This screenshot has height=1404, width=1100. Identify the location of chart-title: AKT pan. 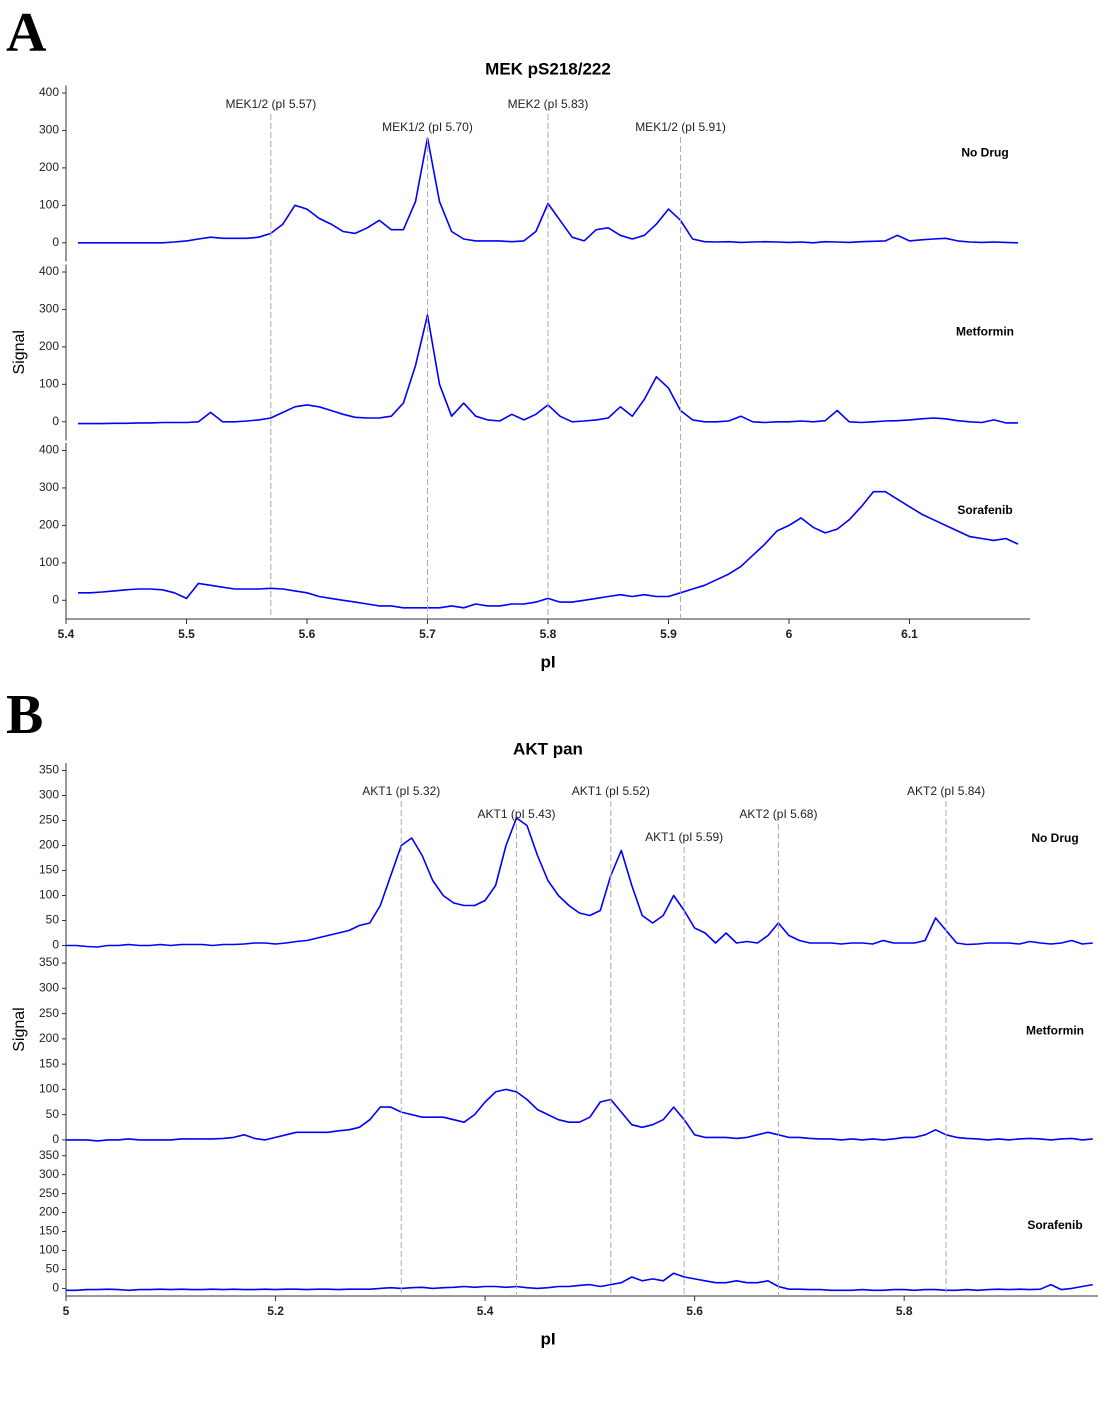
(548, 748).